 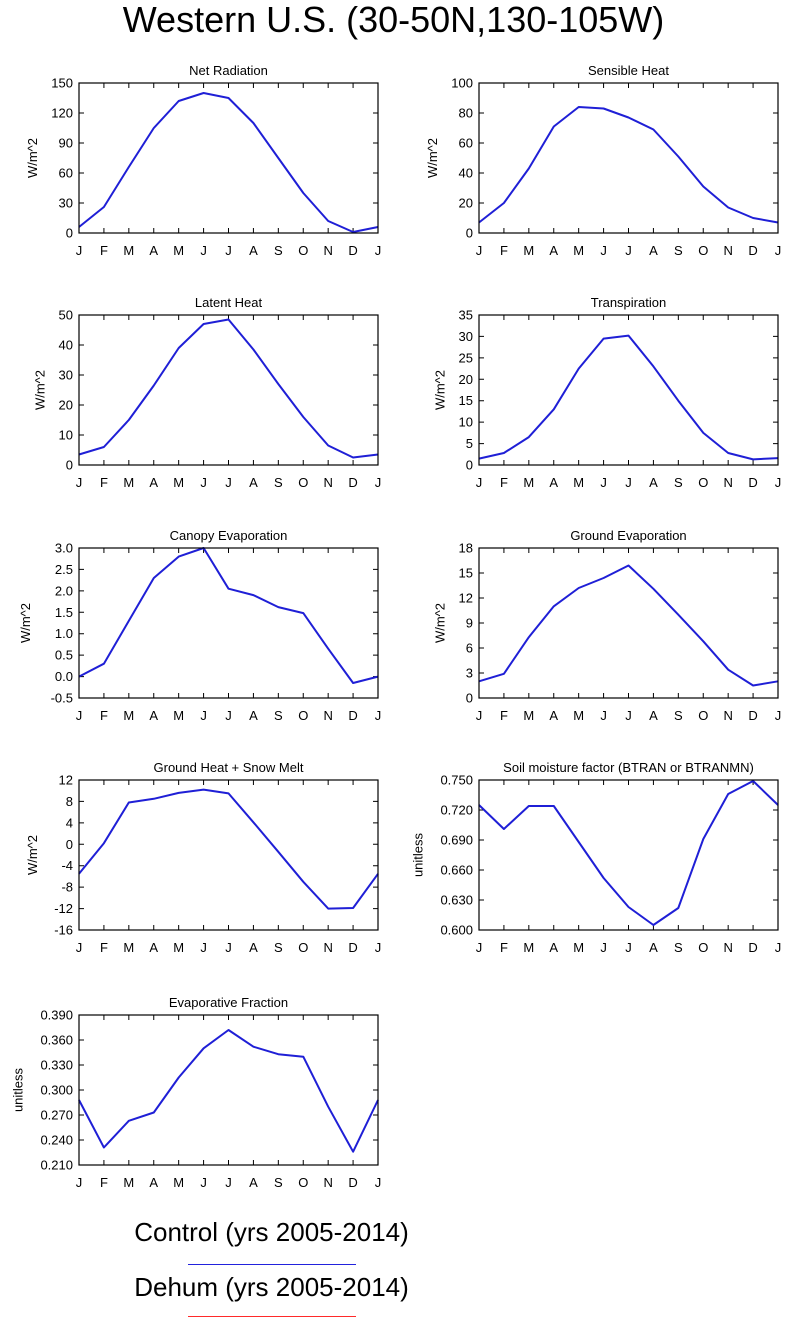 What do you see at coordinates (62, 698) in the screenshot?
I see `panel-5-y-tick-label: -0.5` at bounding box center [62, 698].